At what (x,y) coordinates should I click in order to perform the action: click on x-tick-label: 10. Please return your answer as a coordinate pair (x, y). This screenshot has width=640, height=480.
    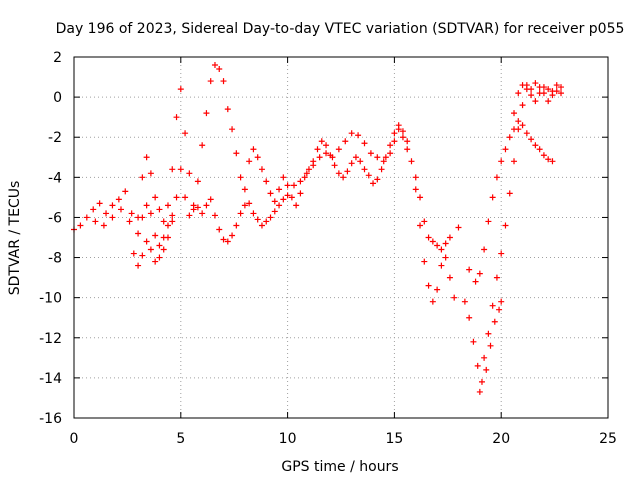
    Looking at the image, I should click on (288, 439).